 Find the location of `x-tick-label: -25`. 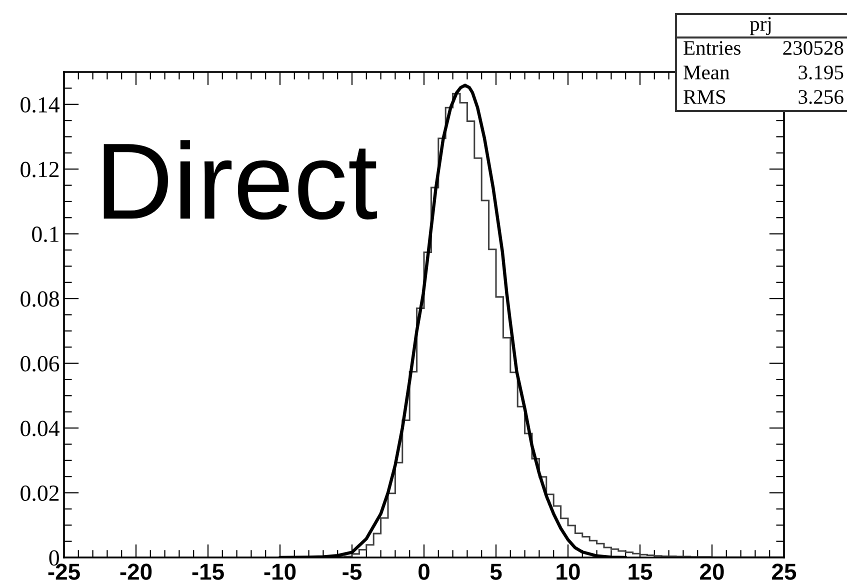

x-tick-label: -25 is located at coordinates (64, 572).